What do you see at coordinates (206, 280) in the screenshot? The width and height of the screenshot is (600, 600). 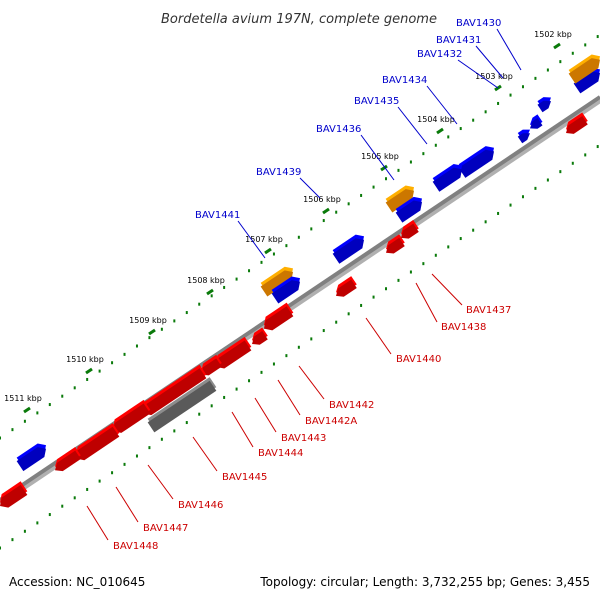 I see `kbp-tick-label: 1508 kbp` at bounding box center [206, 280].